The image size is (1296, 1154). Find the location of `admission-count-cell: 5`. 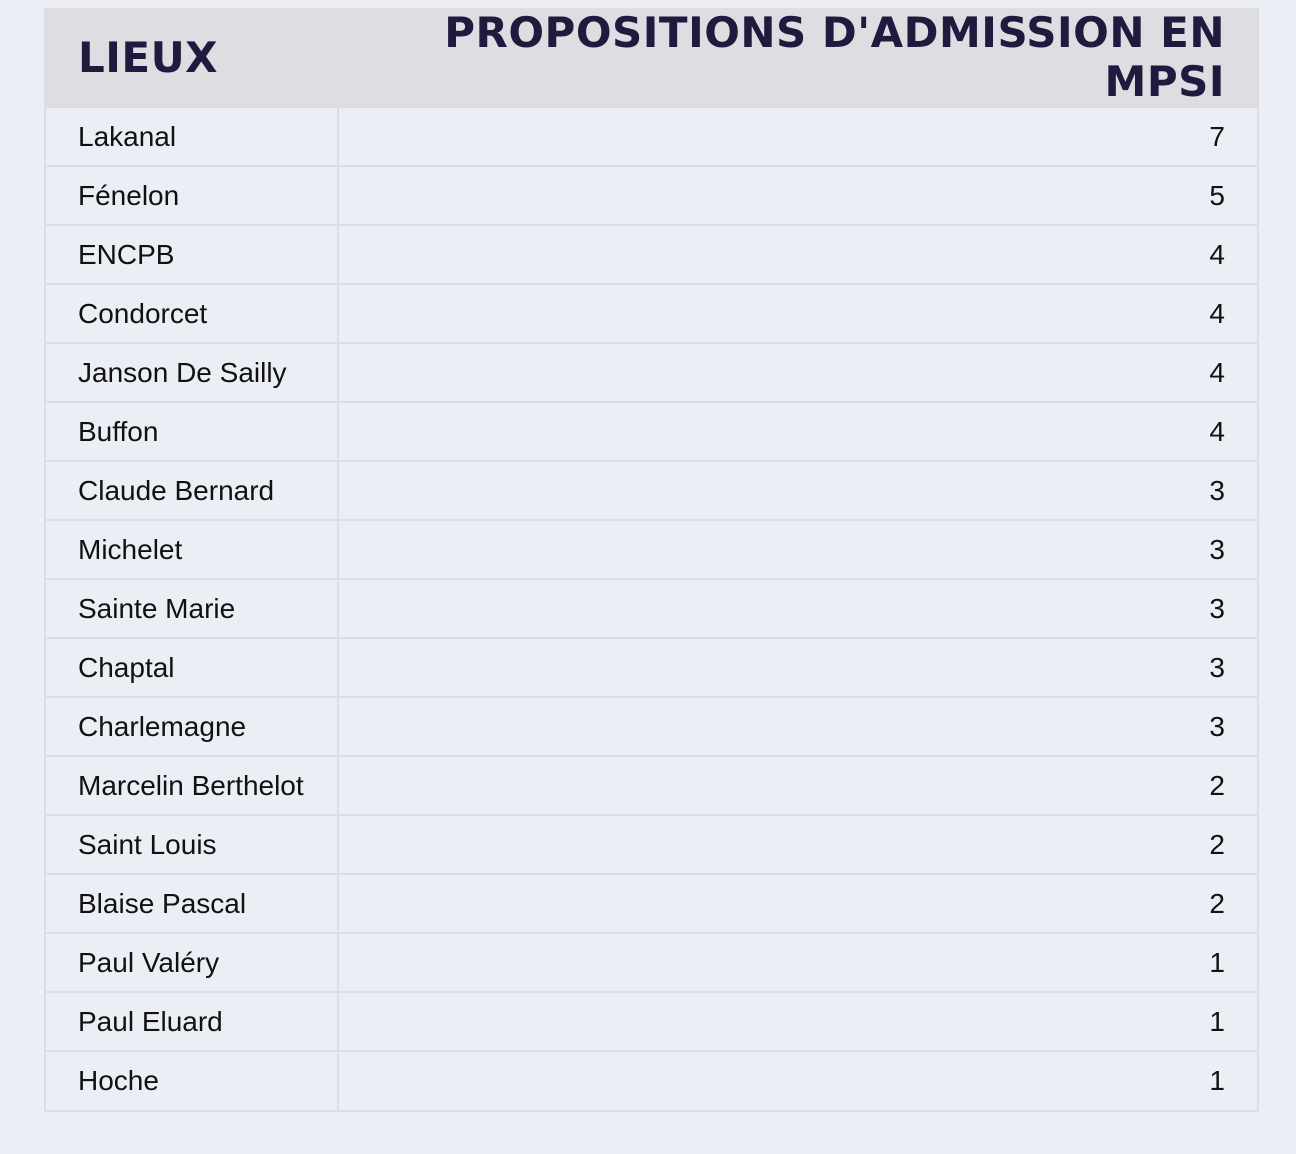

admission-count-cell: 5 is located at coordinates (797, 195).